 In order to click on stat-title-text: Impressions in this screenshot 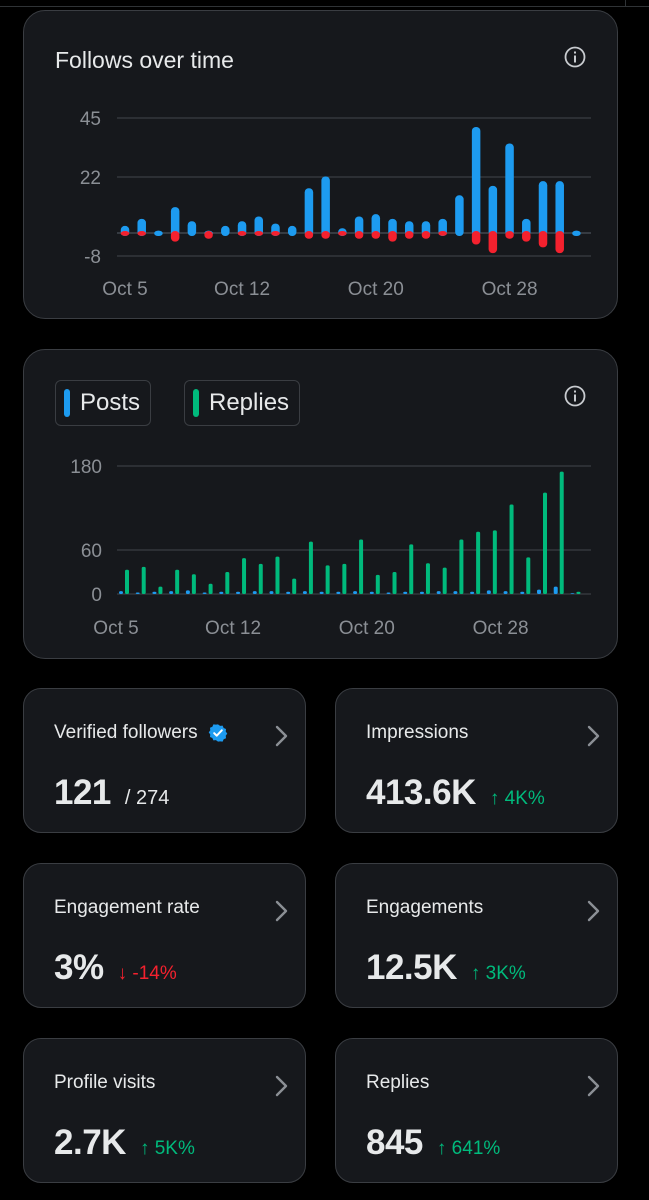, I will do `click(417, 732)`.